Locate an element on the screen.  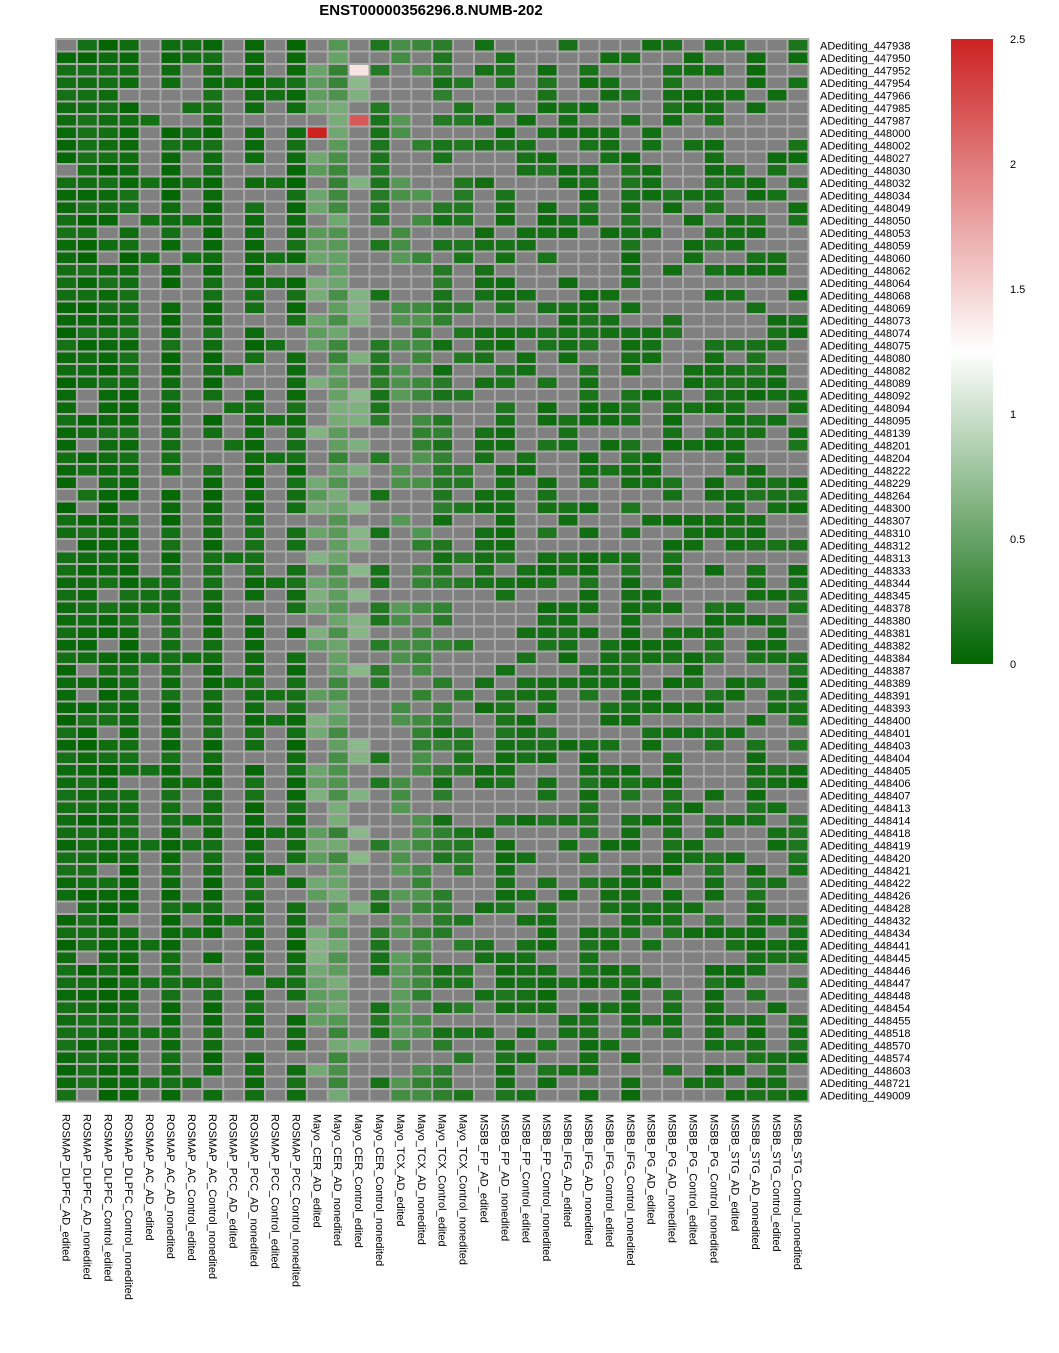
row-label: ADediting_447954 is located at coordinates (865, 84).